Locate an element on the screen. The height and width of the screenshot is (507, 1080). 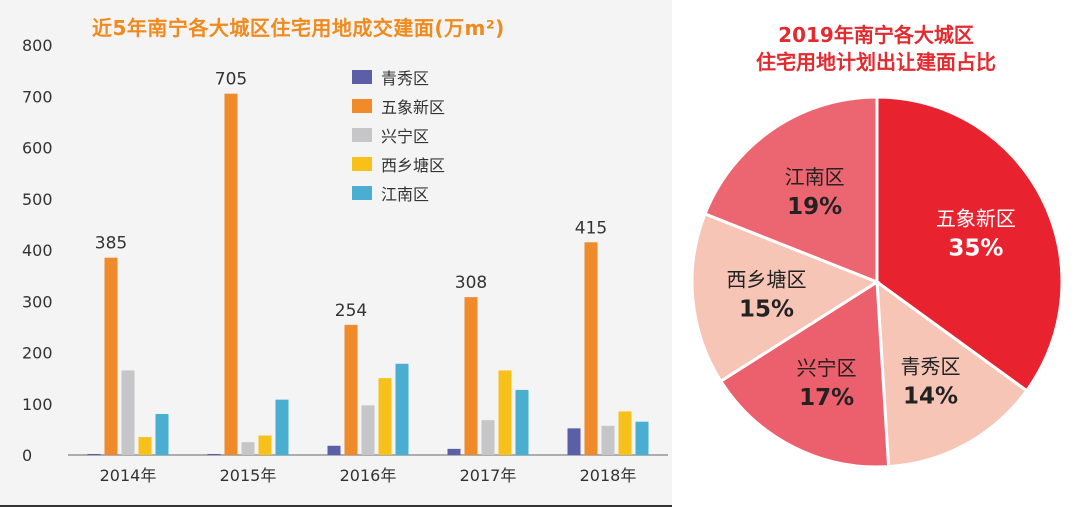
bar-五象新区-2014年 is located at coordinates (111, 356).